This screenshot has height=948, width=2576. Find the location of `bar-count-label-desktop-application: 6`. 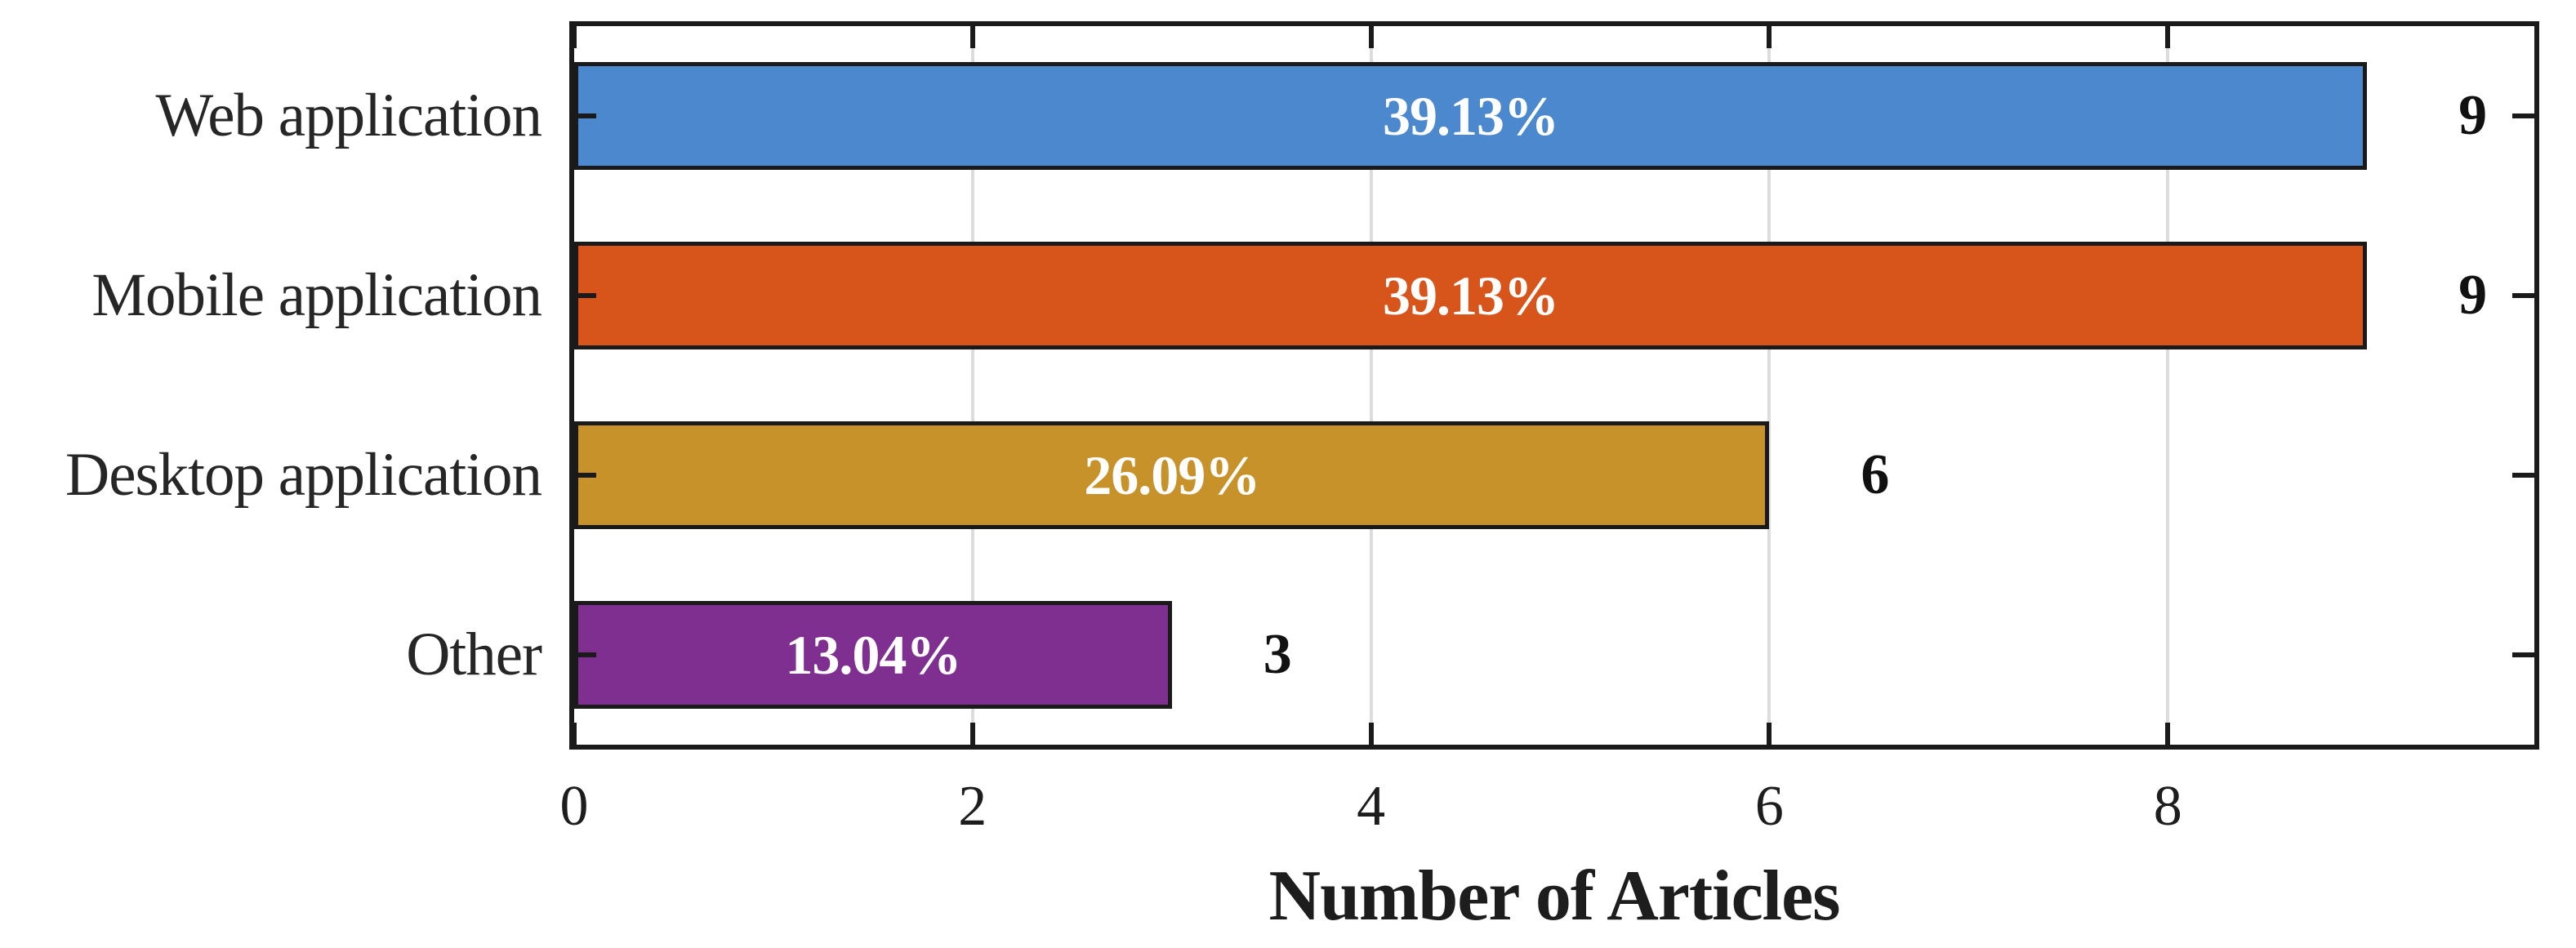

bar-count-label-desktop-application: 6 is located at coordinates (1875, 474).